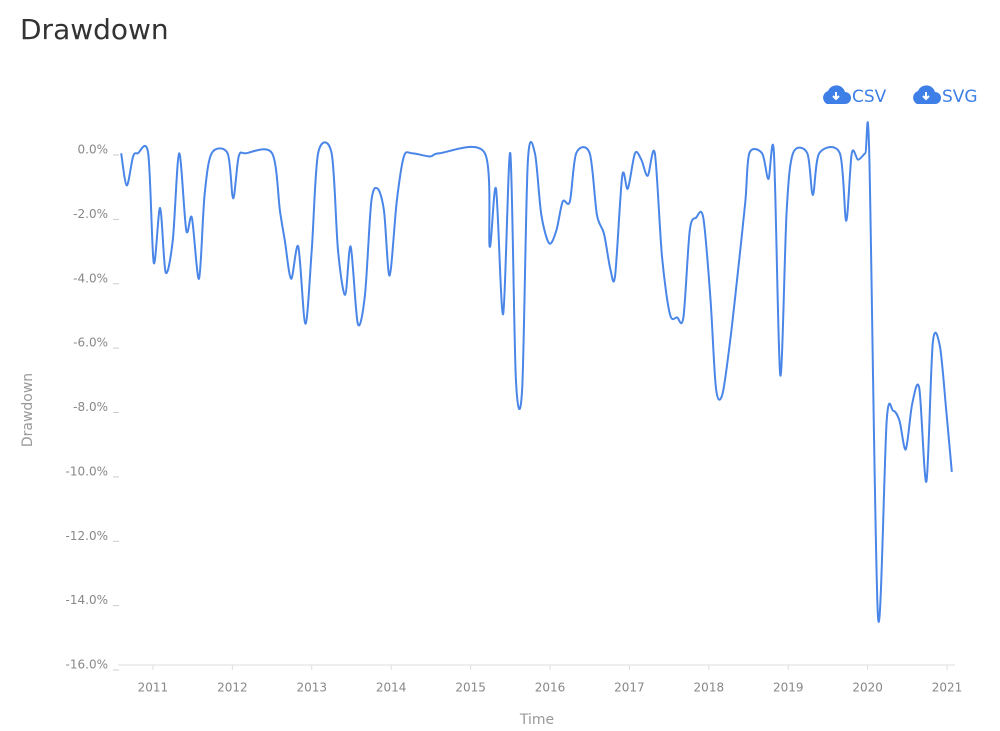 This screenshot has width=1000, height=731. I want to click on y-tick-label: -8.0%, so click(90, 407).